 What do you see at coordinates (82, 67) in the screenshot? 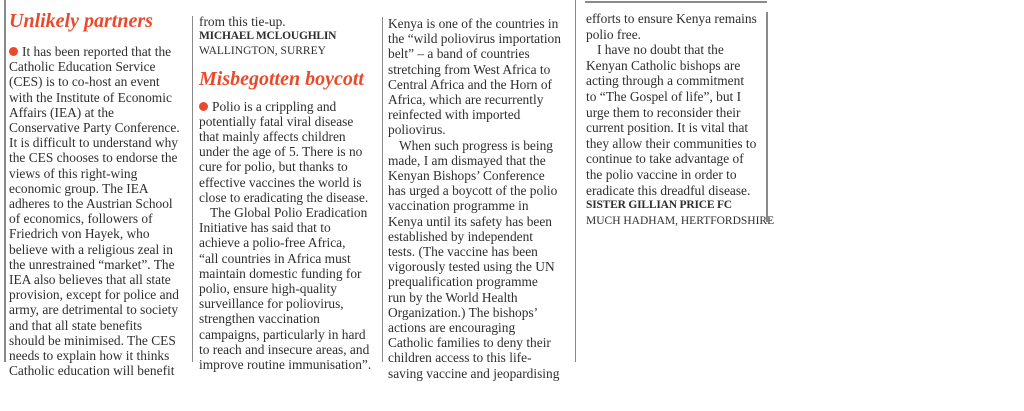
I see `text: Catholic Education Service` at bounding box center [82, 67].